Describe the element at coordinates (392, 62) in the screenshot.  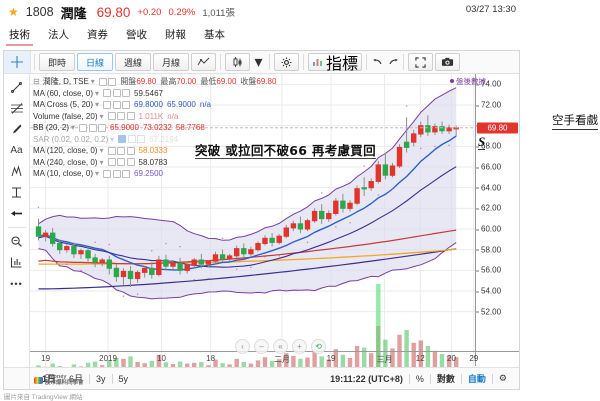
I see `redo-icon` at that location.